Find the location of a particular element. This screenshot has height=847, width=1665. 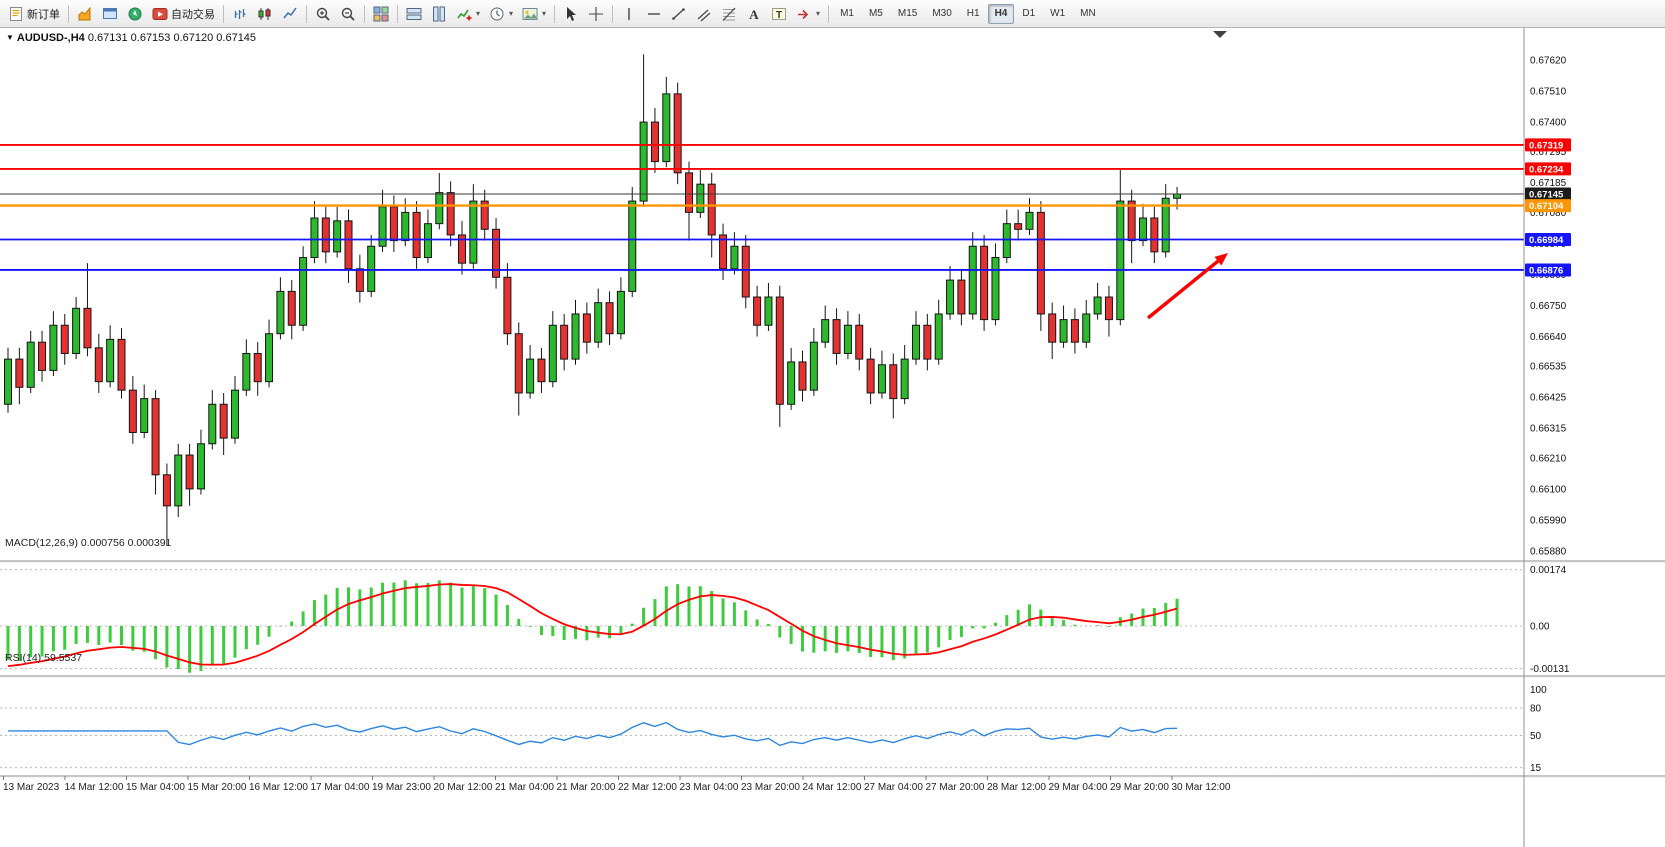

navigator-button is located at coordinates (135, 14).